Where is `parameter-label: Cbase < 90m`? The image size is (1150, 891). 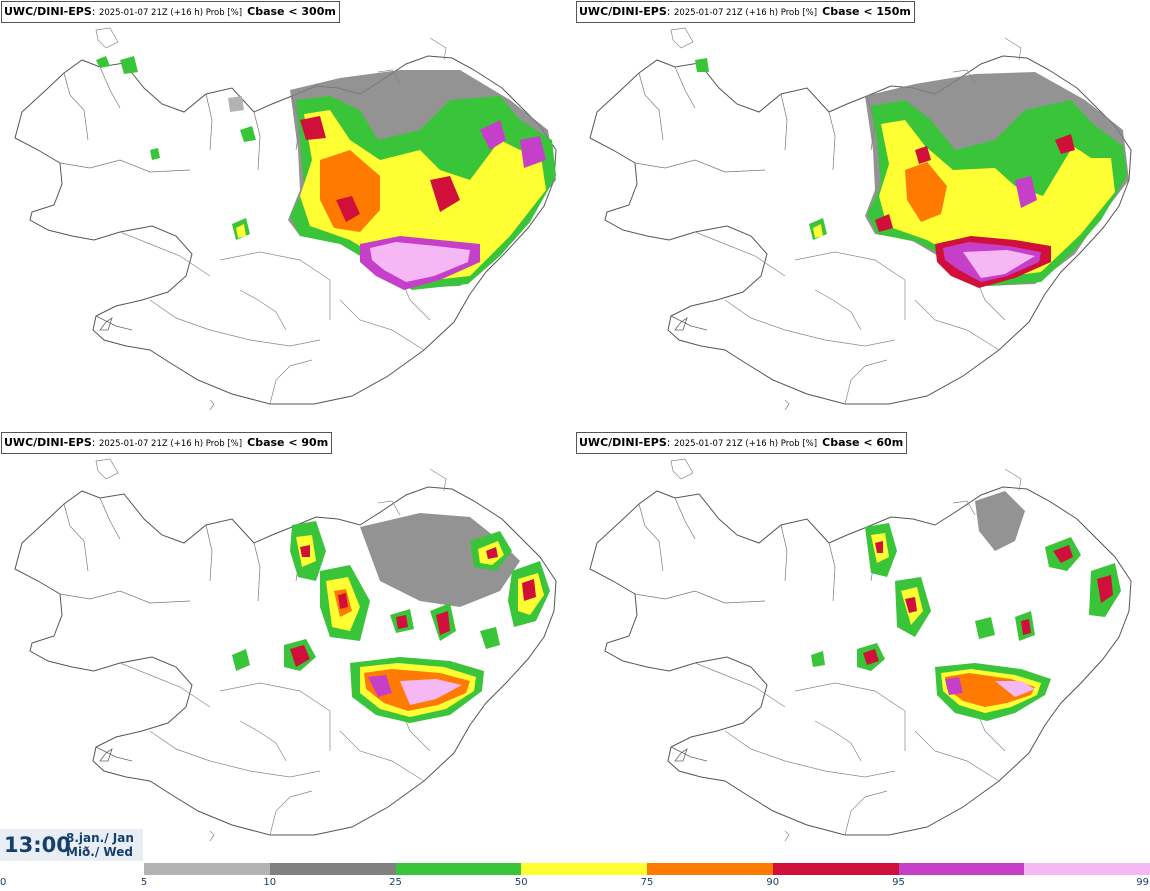
parameter-label: Cbase < 90m is located at coordinates (288, 442).